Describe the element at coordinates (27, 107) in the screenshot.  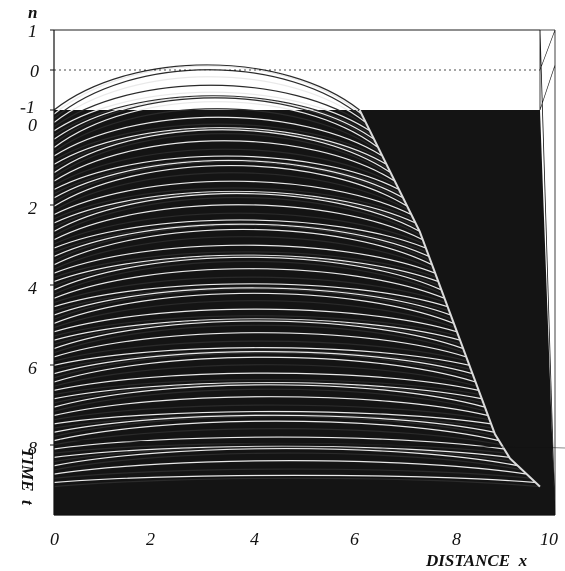
I see `z-tick-label: -1` at that location.